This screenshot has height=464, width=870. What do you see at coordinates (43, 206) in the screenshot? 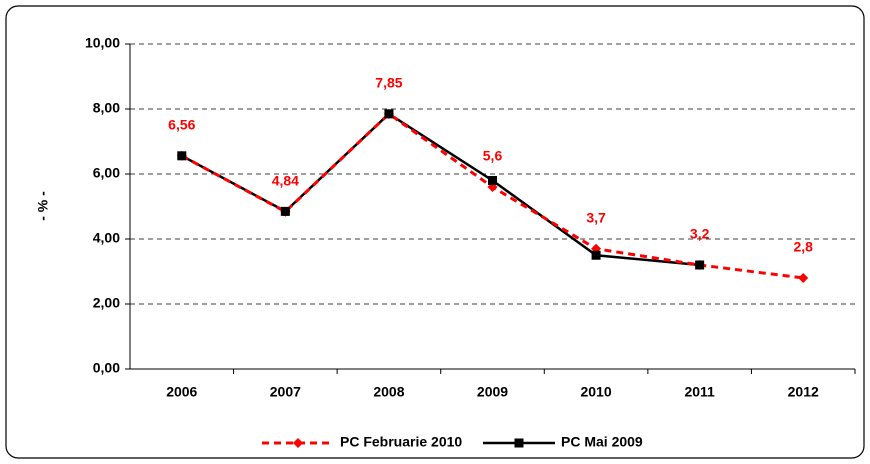
I see `y-axis-label: - % -` at bounding box center [43, 206].